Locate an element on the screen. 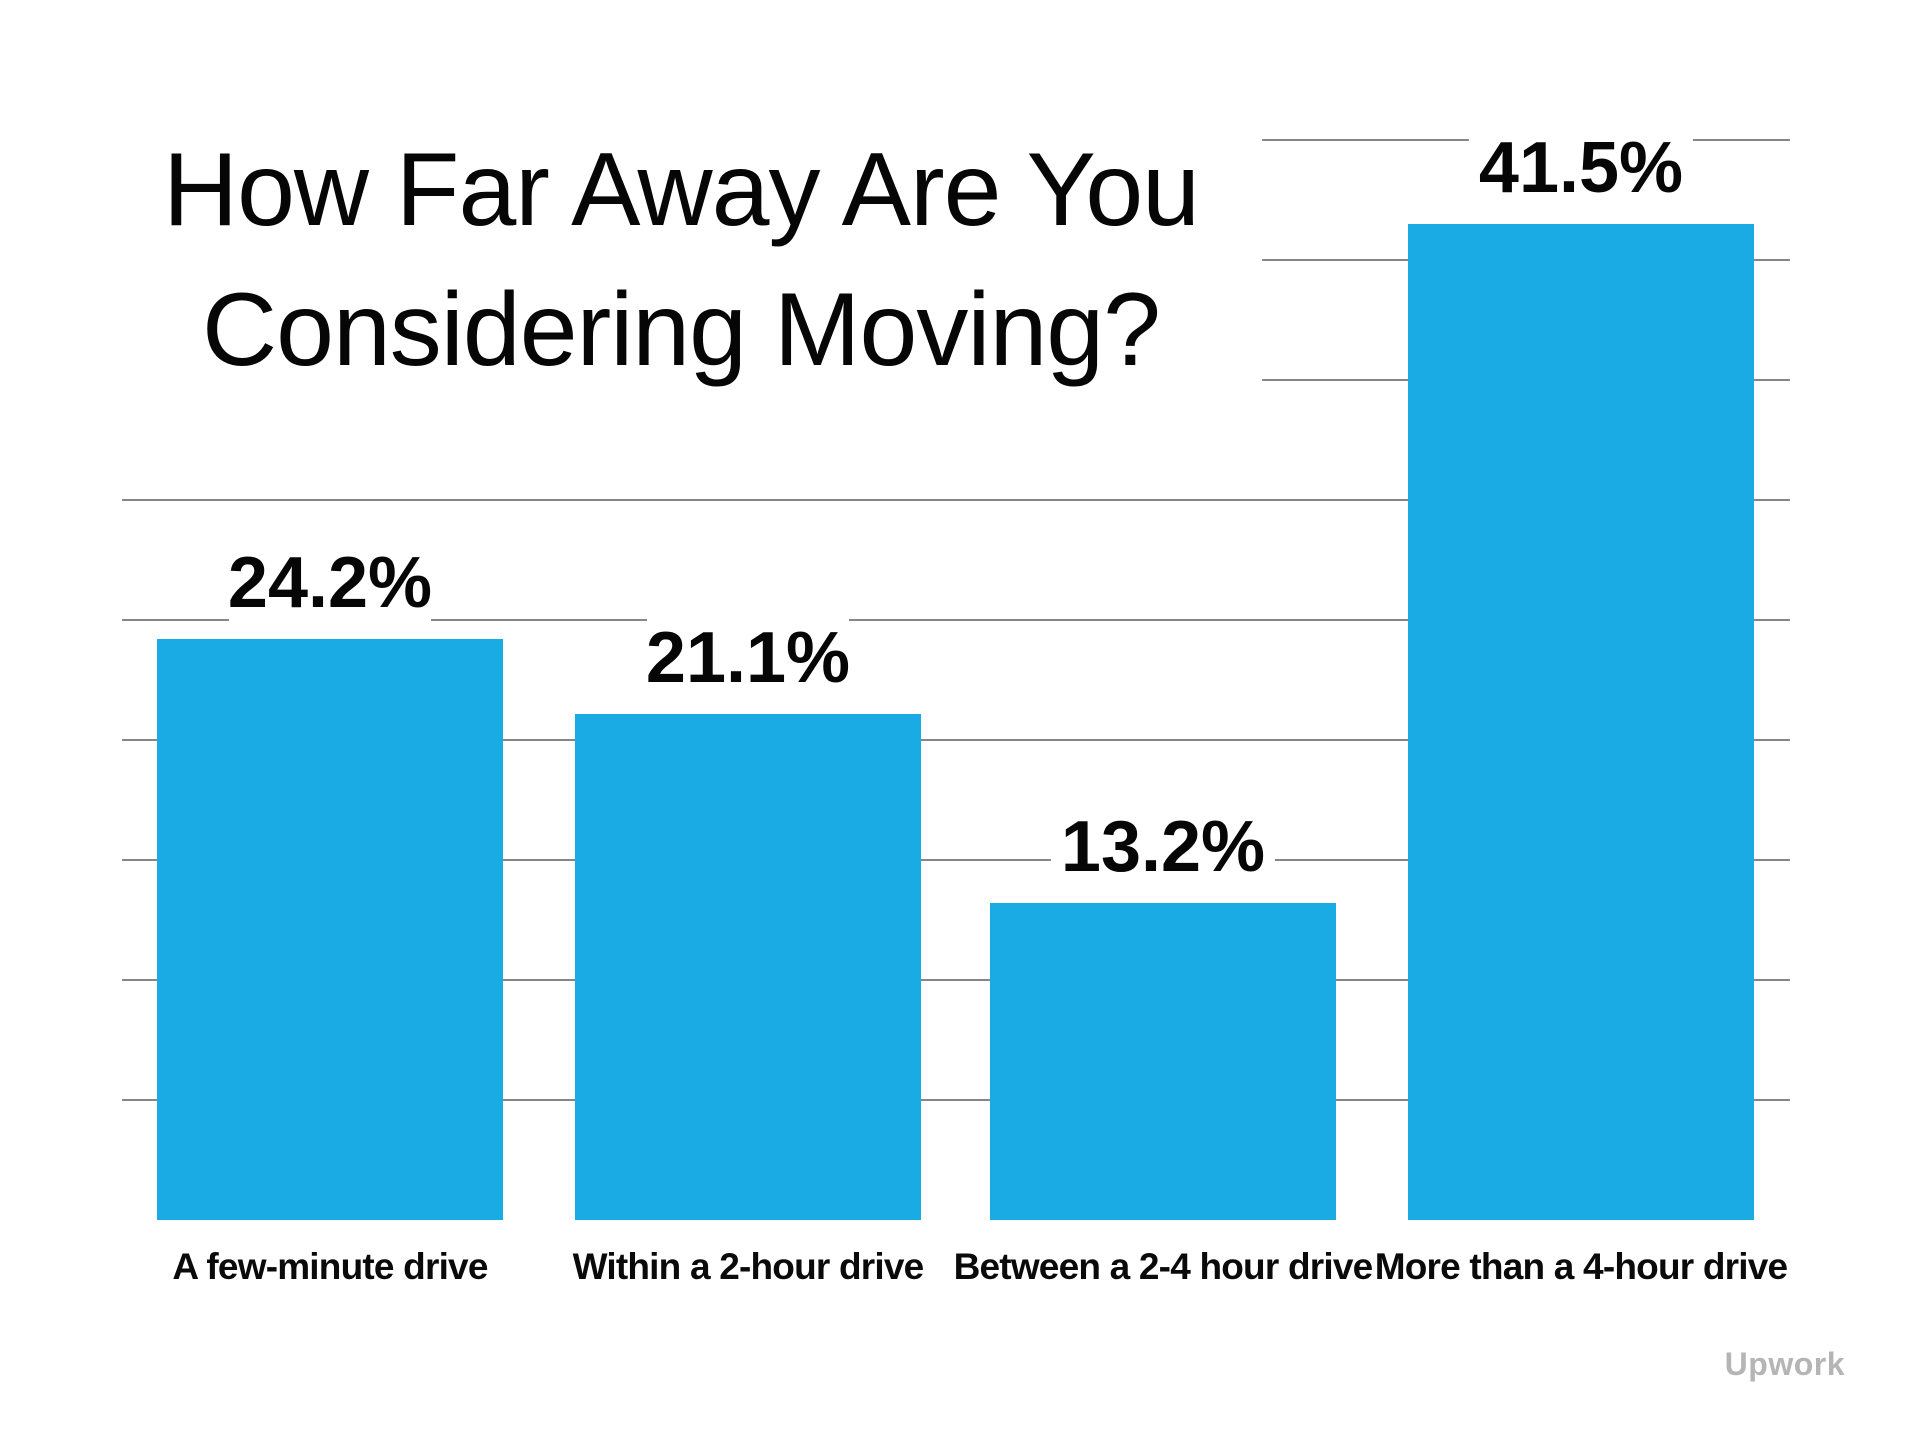 The height and width of the screenshot is (1440, 1920). value-label-3: 13.2% is located at coordinates (1163, 847).